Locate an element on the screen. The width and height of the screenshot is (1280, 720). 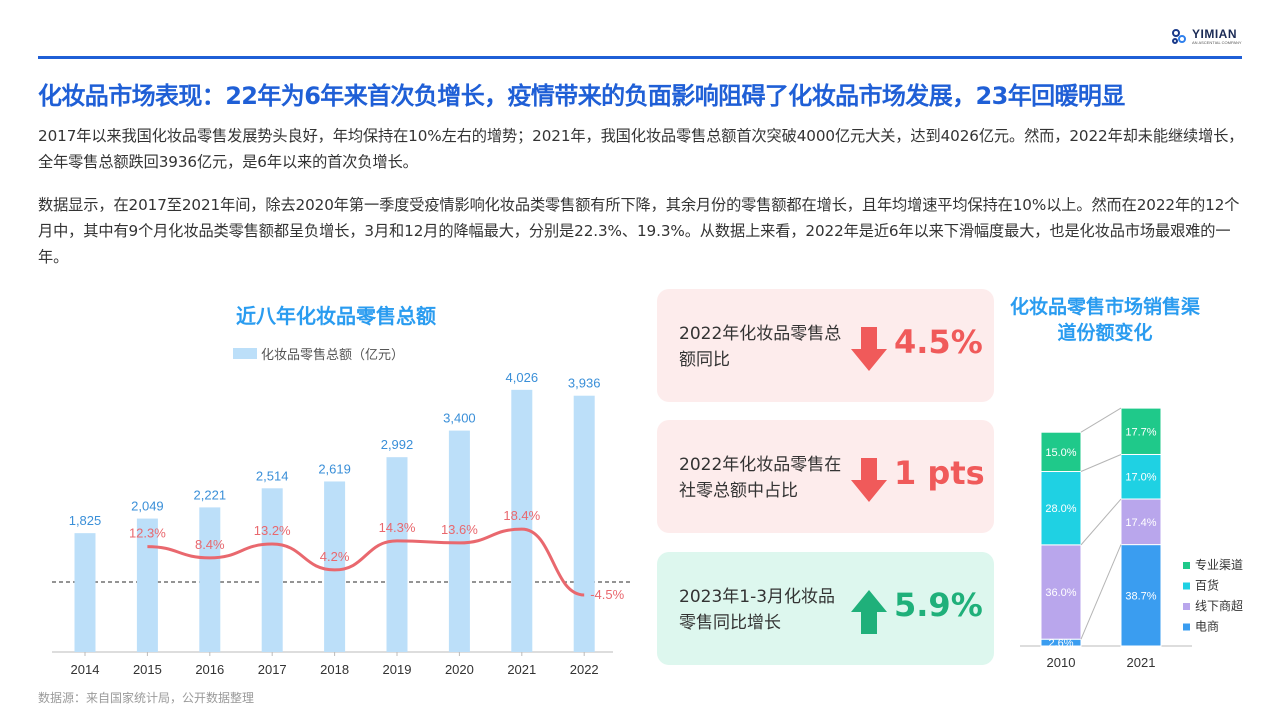
bar-value-label: 2,049 is located at coordinates (147, 506).